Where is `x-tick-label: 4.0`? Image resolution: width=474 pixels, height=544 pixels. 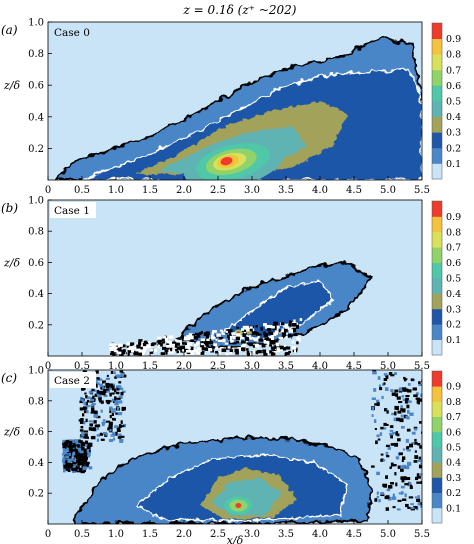 x-tick-label: 4.0 is located at coordinates (320, 534).